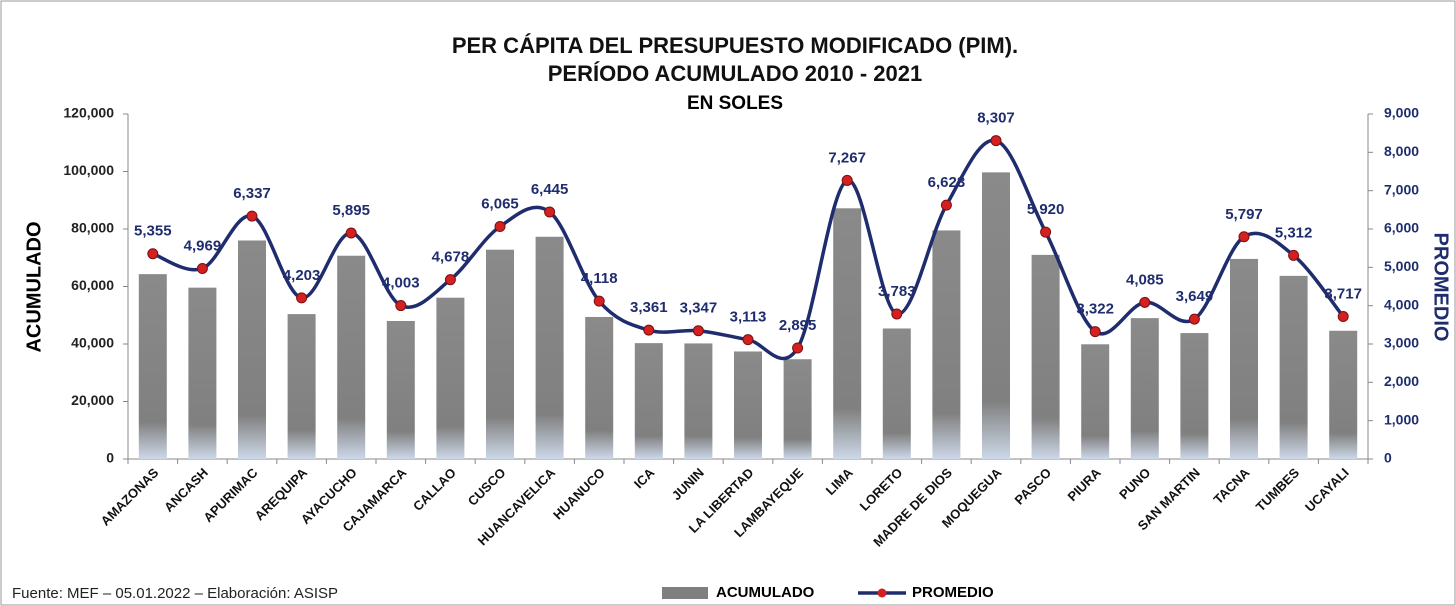 The image size is (1456, 606). Describe the element at coordinates (92, 400) in the screenshot. I see `y-tick-label: 20,000` at that location.